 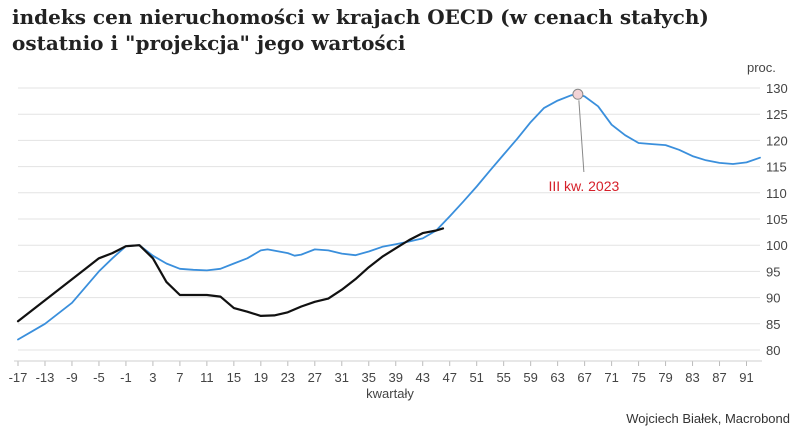 I want to click on x-tick-label: 15, so click(x=234, y=377).